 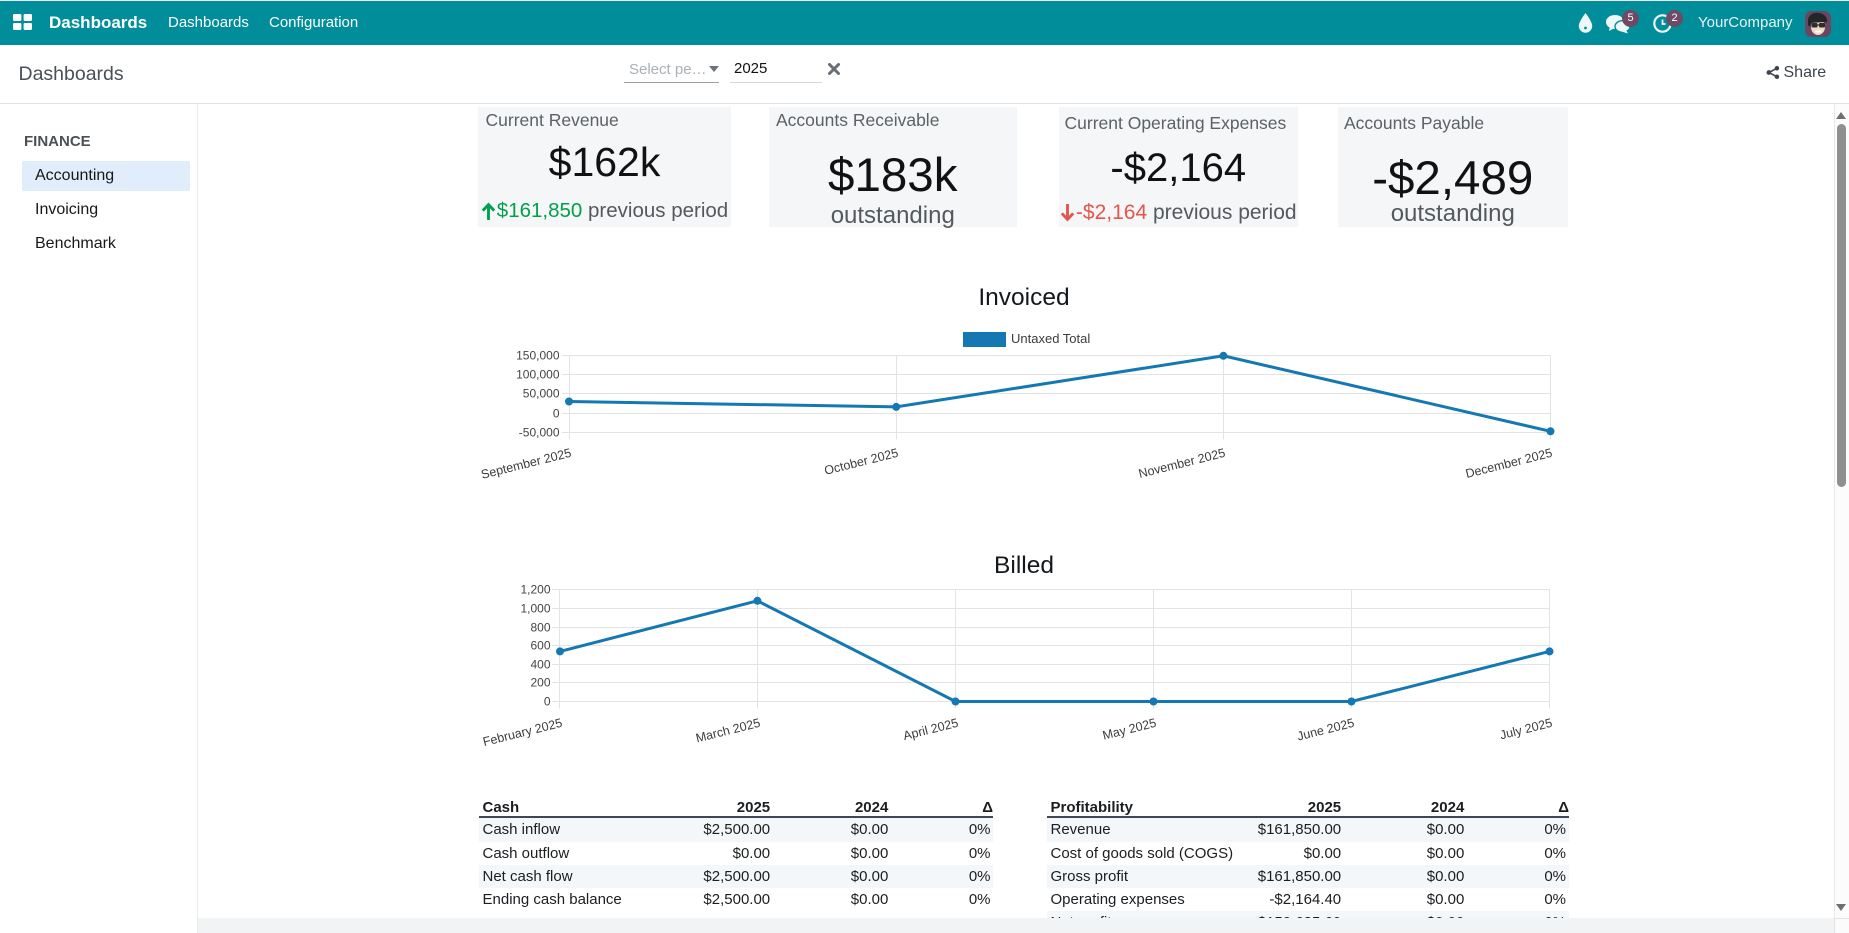 What do you see at coordinates (540, 665) in the screenshot?
I see `svg-text: 400` at bounding box center [540, 665].